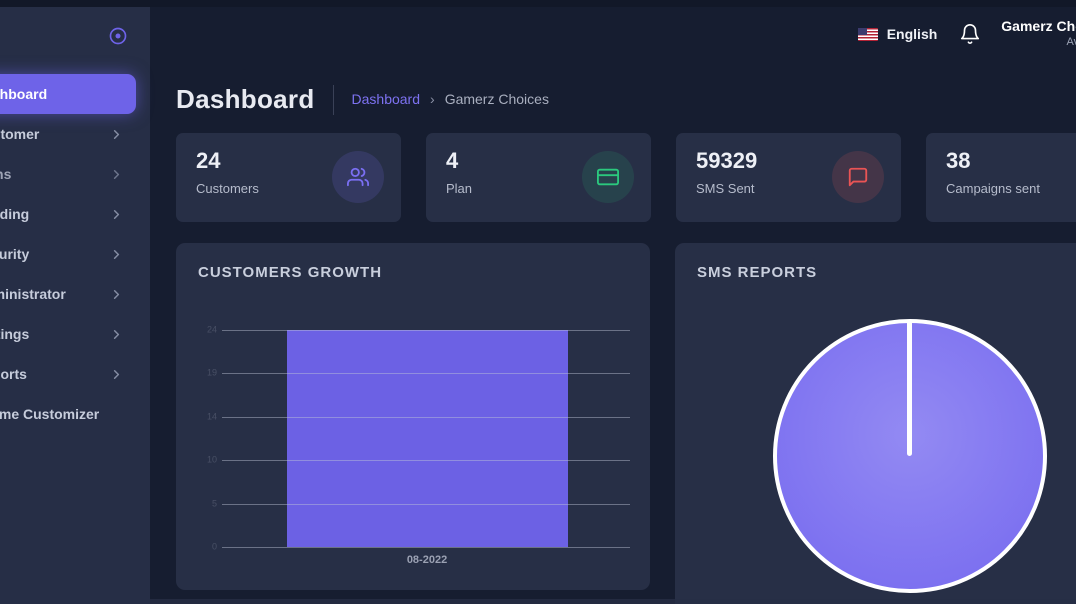  I want to click on page-title: Dashboard, so click(245, 99).